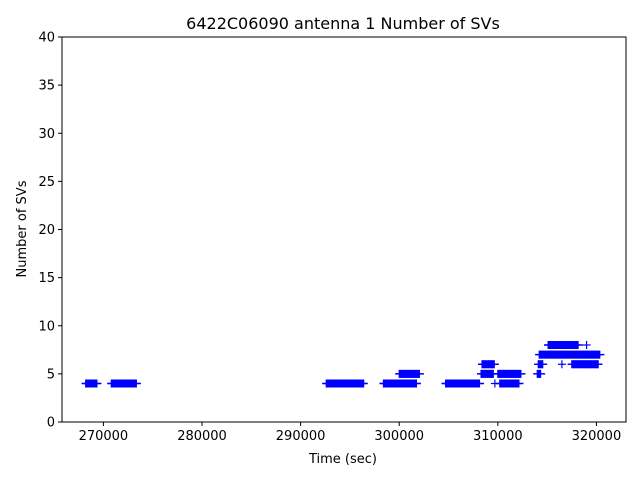  Describe the element at coordinates (22, 228) in the screenshot. I see `y-axis-label: Number of SVs` at that location.